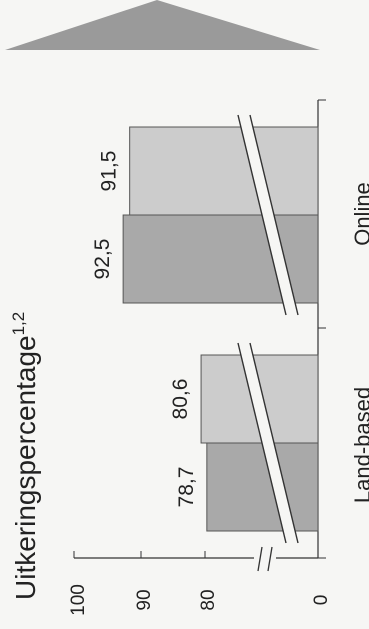  I want to click on data-label-online-series-0: 92,5, so click(102, 259).